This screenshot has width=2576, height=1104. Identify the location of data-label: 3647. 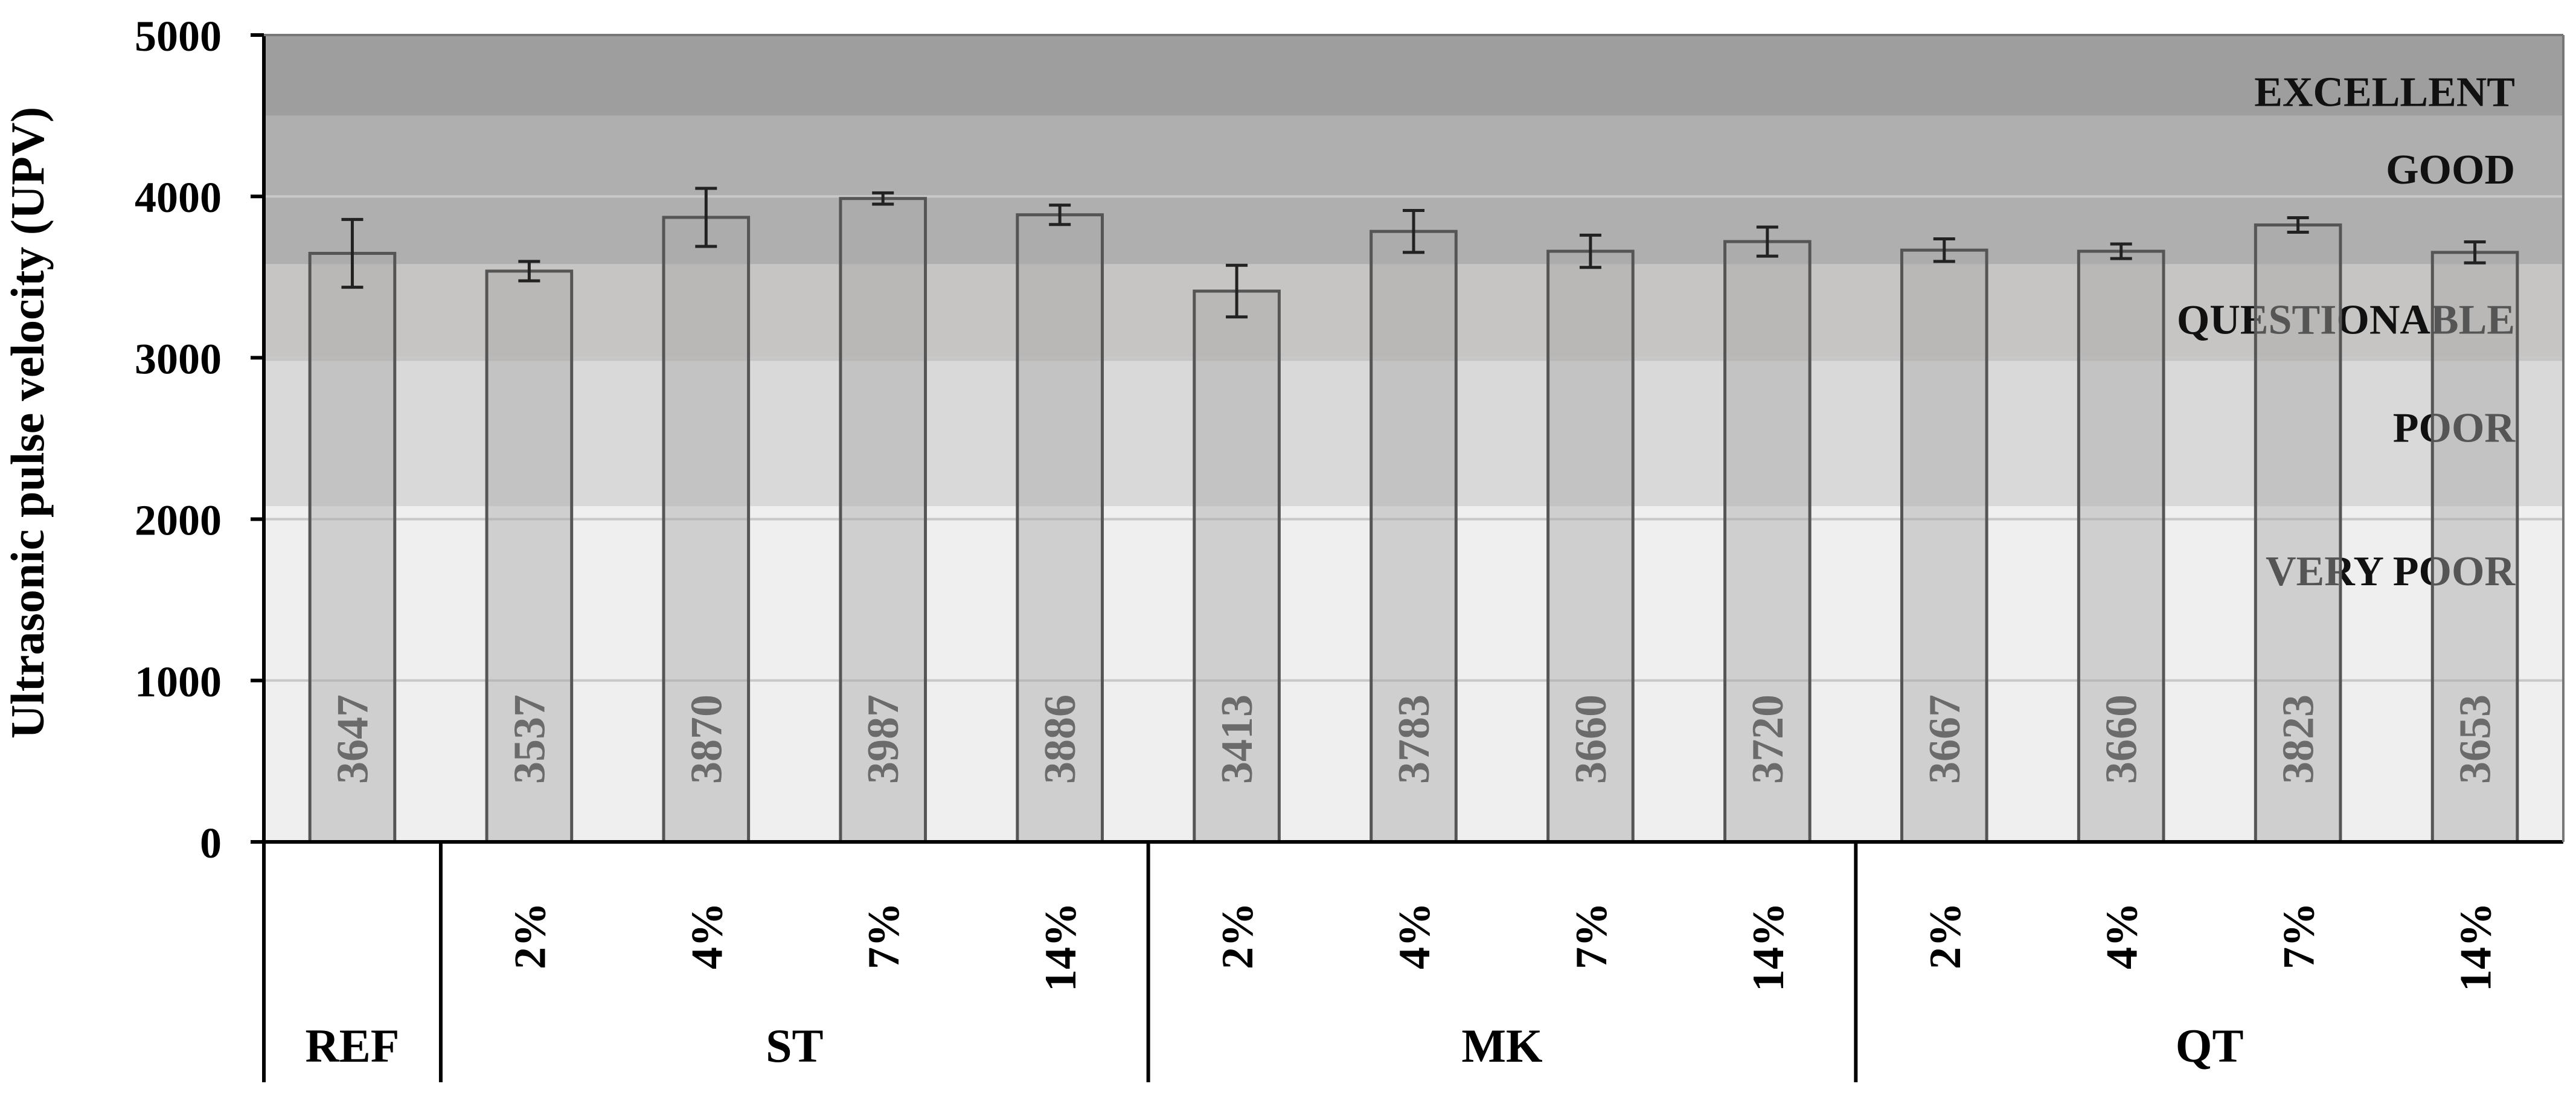
(352, 739).